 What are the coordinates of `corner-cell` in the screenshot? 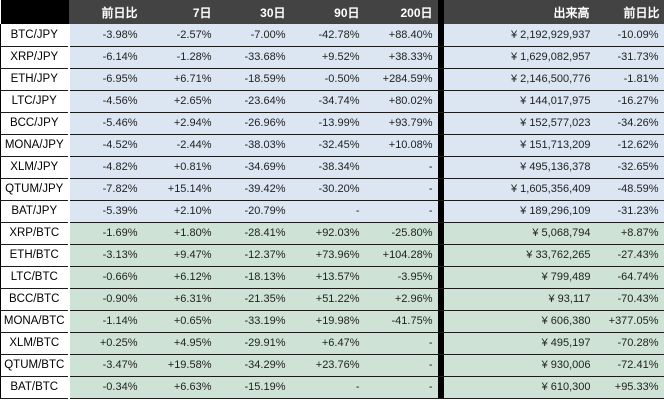 It's located at (34, 12).